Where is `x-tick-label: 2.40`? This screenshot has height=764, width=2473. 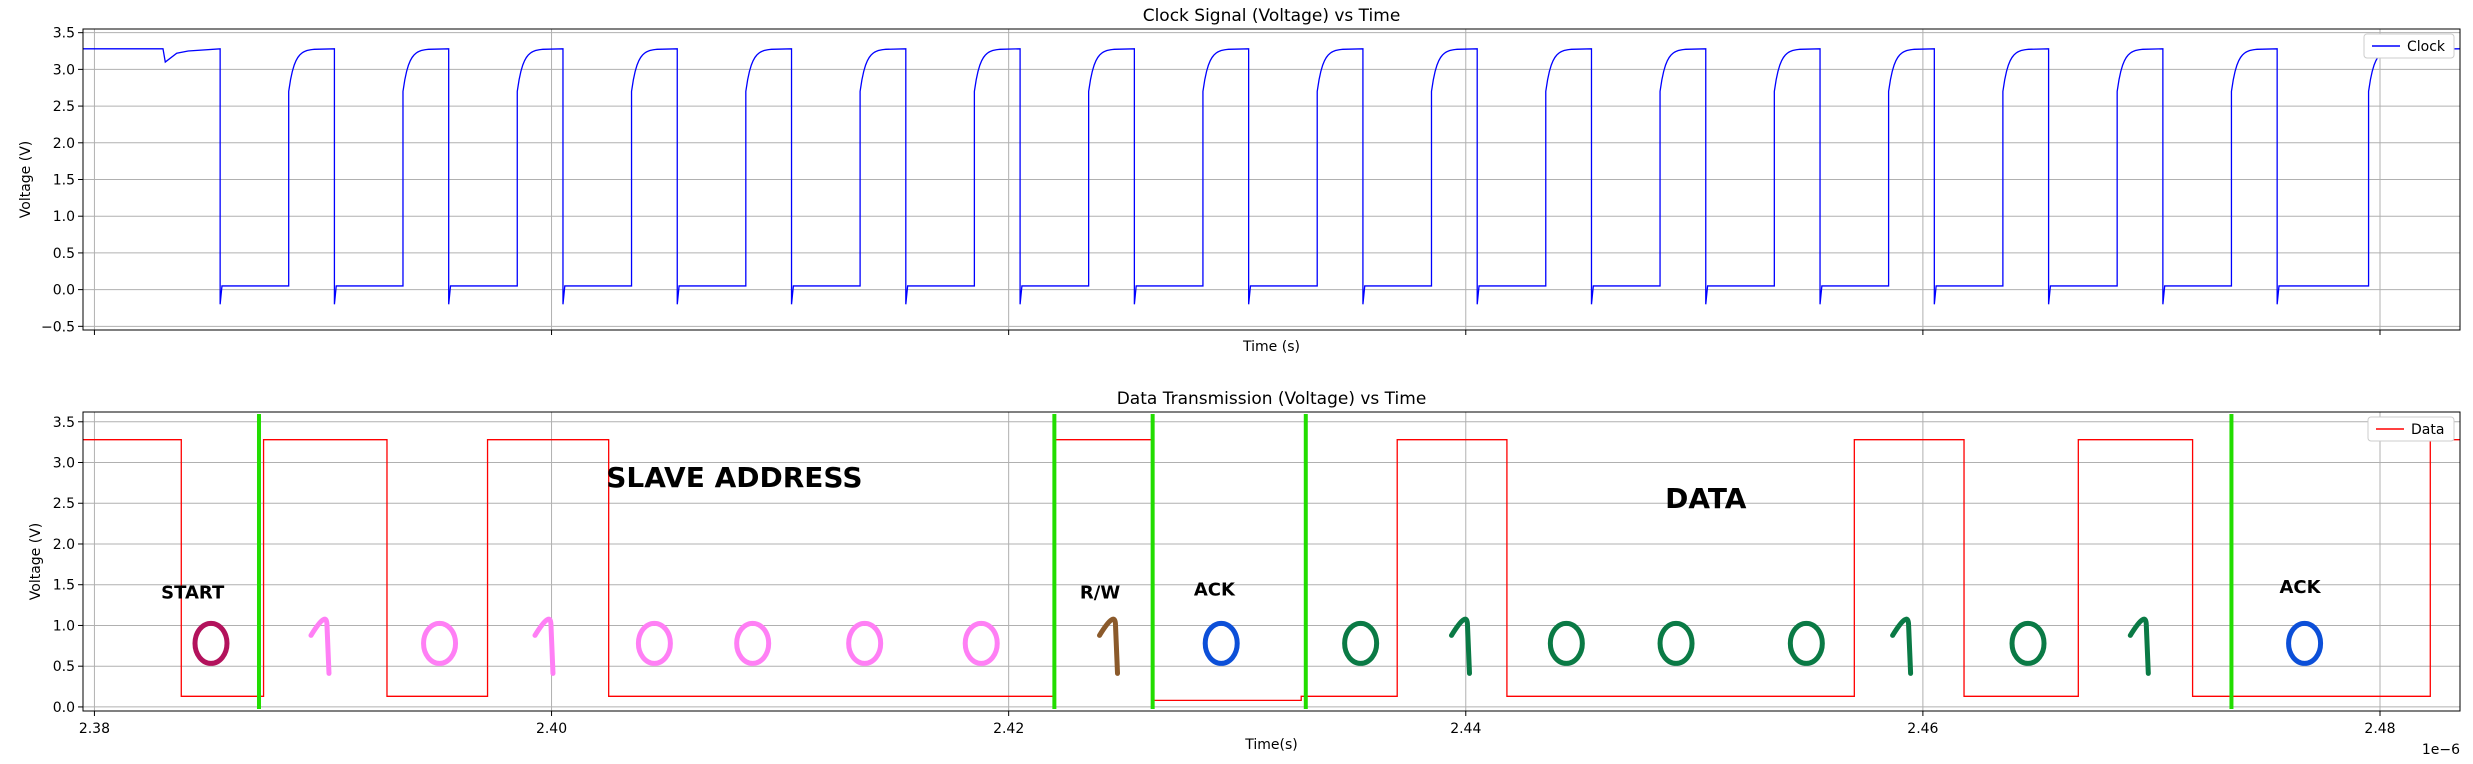 x-tick-label: 2.40 is located at coordinates (551, 729).